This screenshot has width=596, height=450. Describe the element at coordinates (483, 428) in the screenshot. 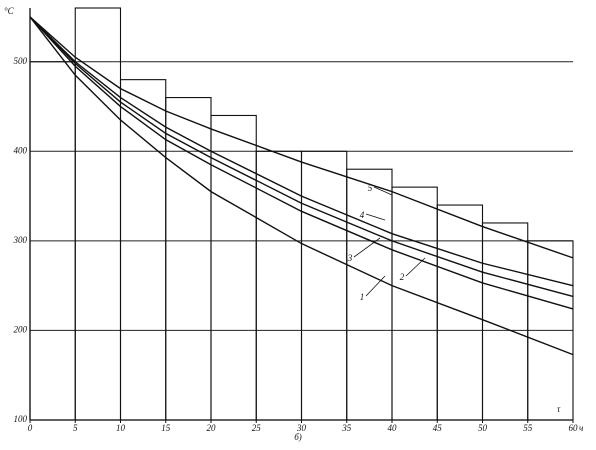

I see `x-tick-label: 50` at that location.